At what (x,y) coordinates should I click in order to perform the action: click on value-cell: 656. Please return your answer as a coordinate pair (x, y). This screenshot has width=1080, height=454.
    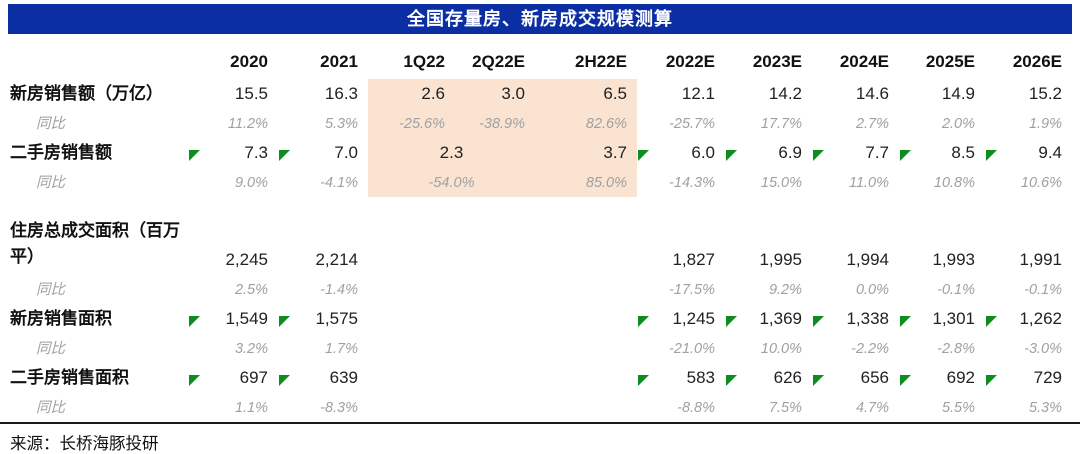
    Looking at the image, I should click on (855, 378).